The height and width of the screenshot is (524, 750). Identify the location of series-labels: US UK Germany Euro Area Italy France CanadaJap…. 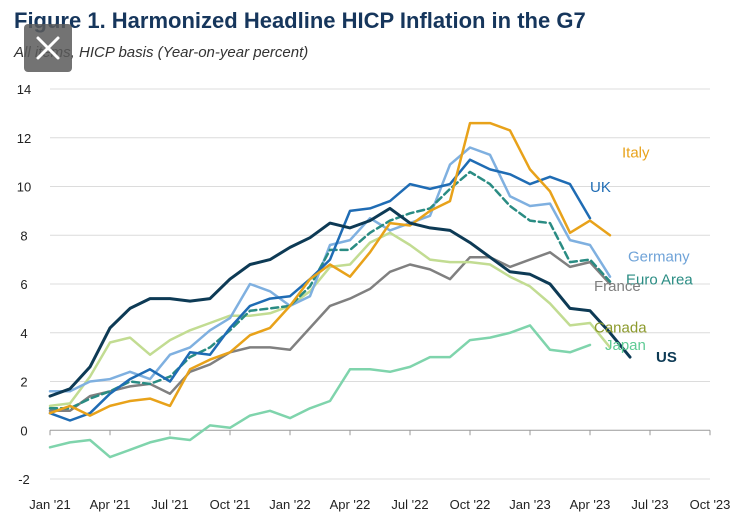
(641, 255).